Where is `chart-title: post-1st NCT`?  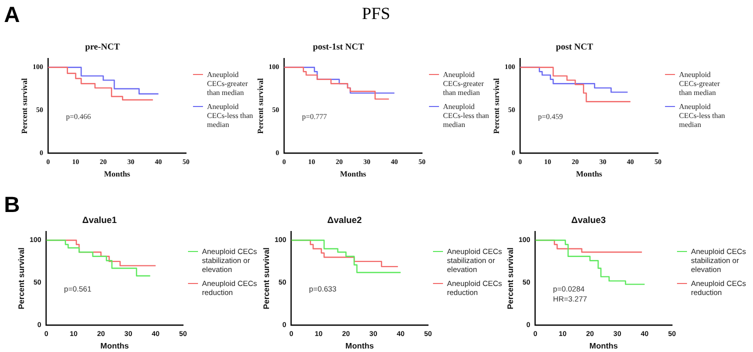
chart-title: post-1st NCT is located at coordinates (338, 47).